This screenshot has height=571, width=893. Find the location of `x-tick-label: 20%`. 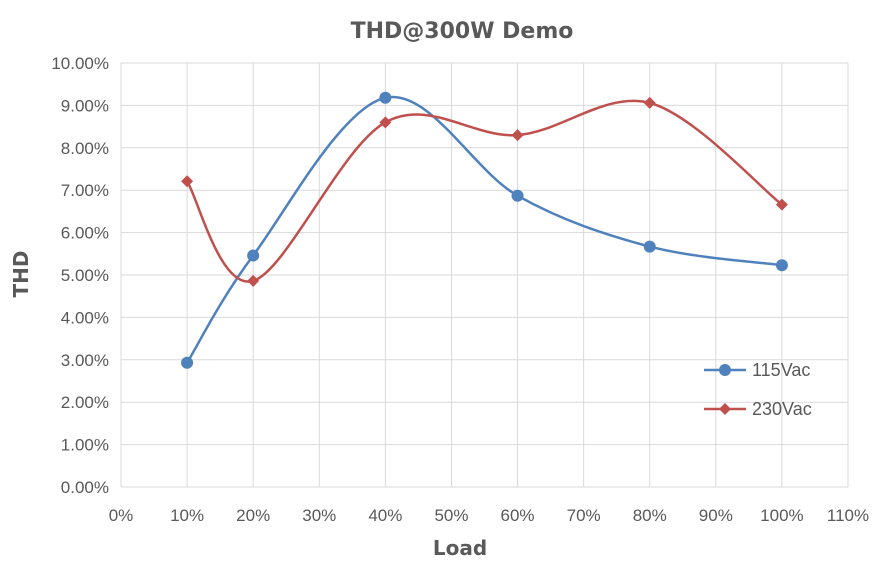

x-tick-label: 20% is located at coordinates (253, 515).